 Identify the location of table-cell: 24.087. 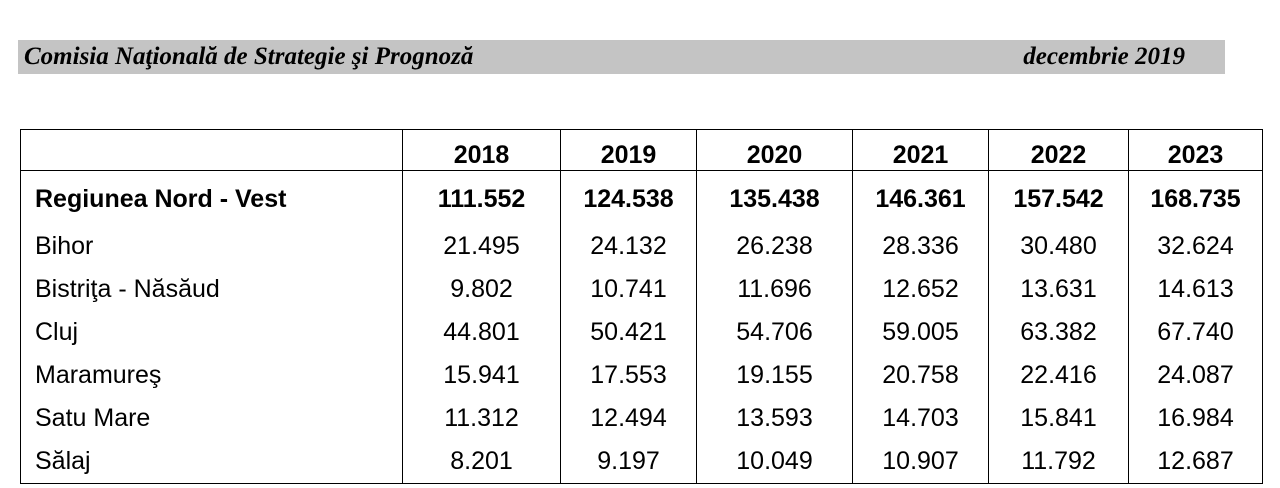
(1195, 375).